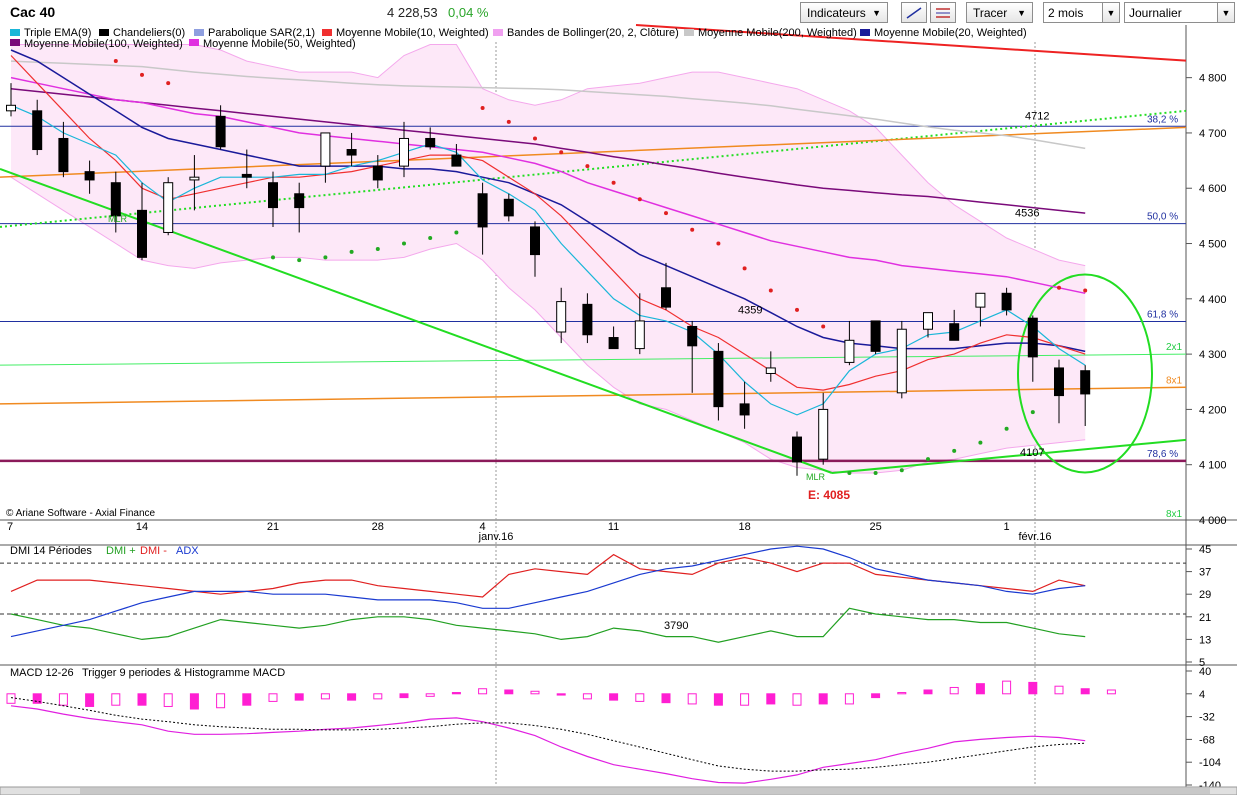 The image size is (1237, 795). I want to click on indicators-label: Indicateurs, so click(836, 12).